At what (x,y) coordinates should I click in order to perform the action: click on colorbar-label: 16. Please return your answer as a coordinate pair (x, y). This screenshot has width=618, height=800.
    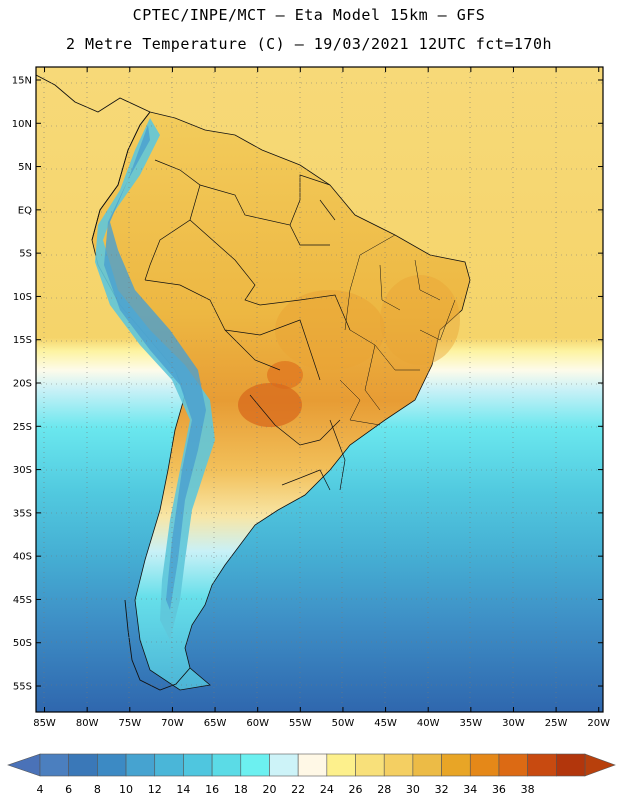
    Looking at the image, I should click on (212, 789).